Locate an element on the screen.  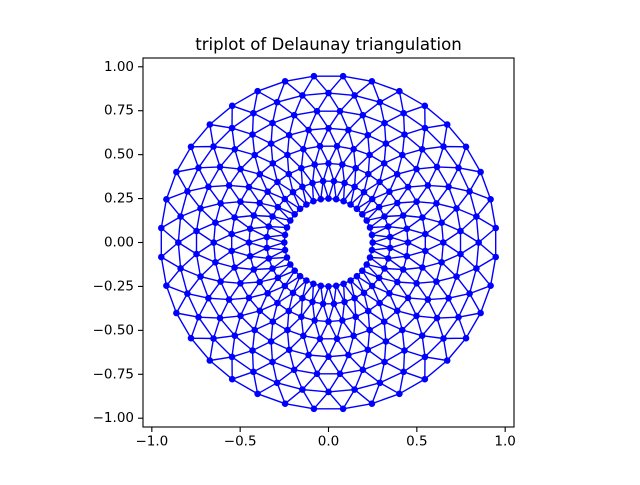
x-tick-label: −0.5 is located at coordinates (240, 442).